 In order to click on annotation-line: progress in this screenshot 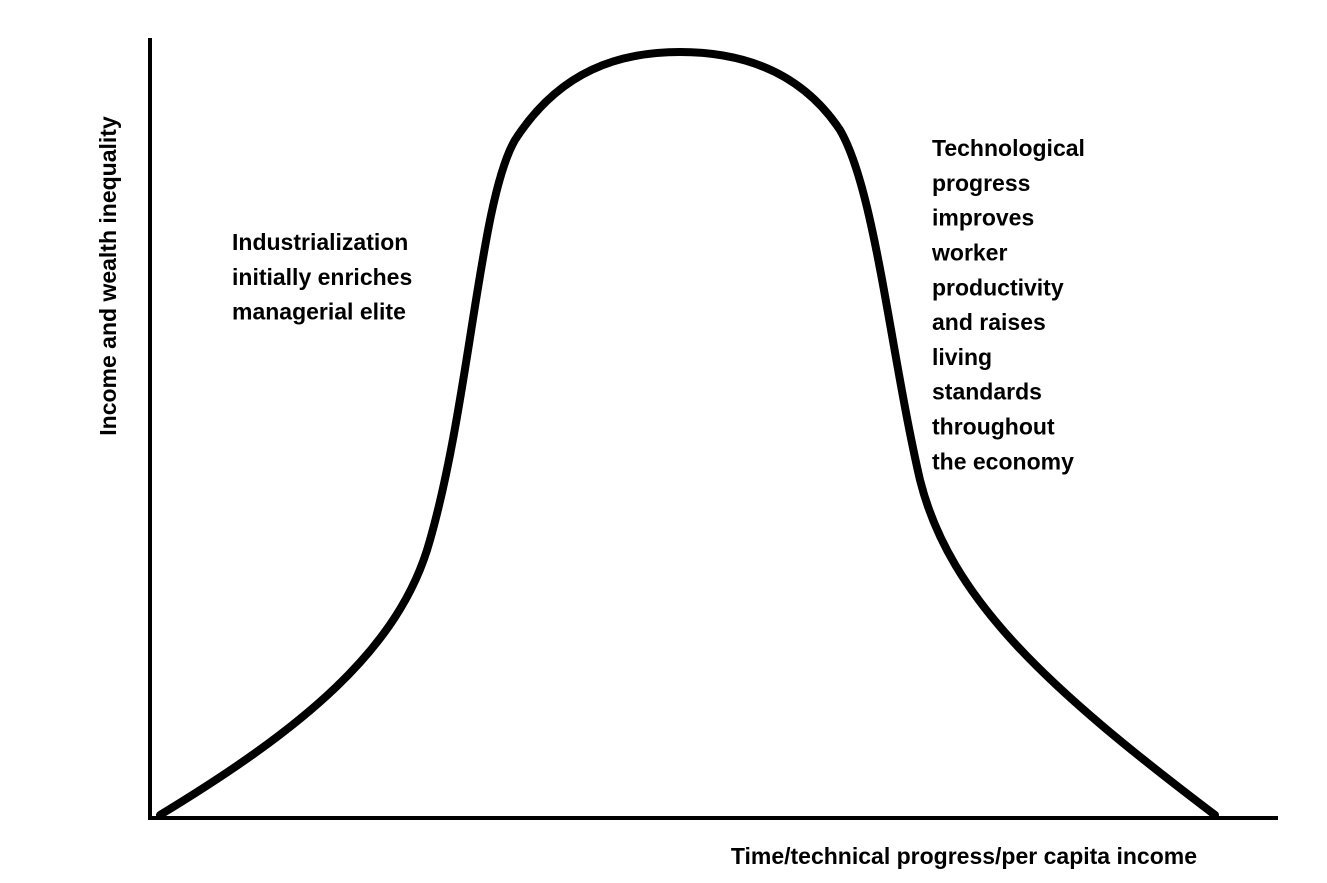, I will do `click(981, 183)`.